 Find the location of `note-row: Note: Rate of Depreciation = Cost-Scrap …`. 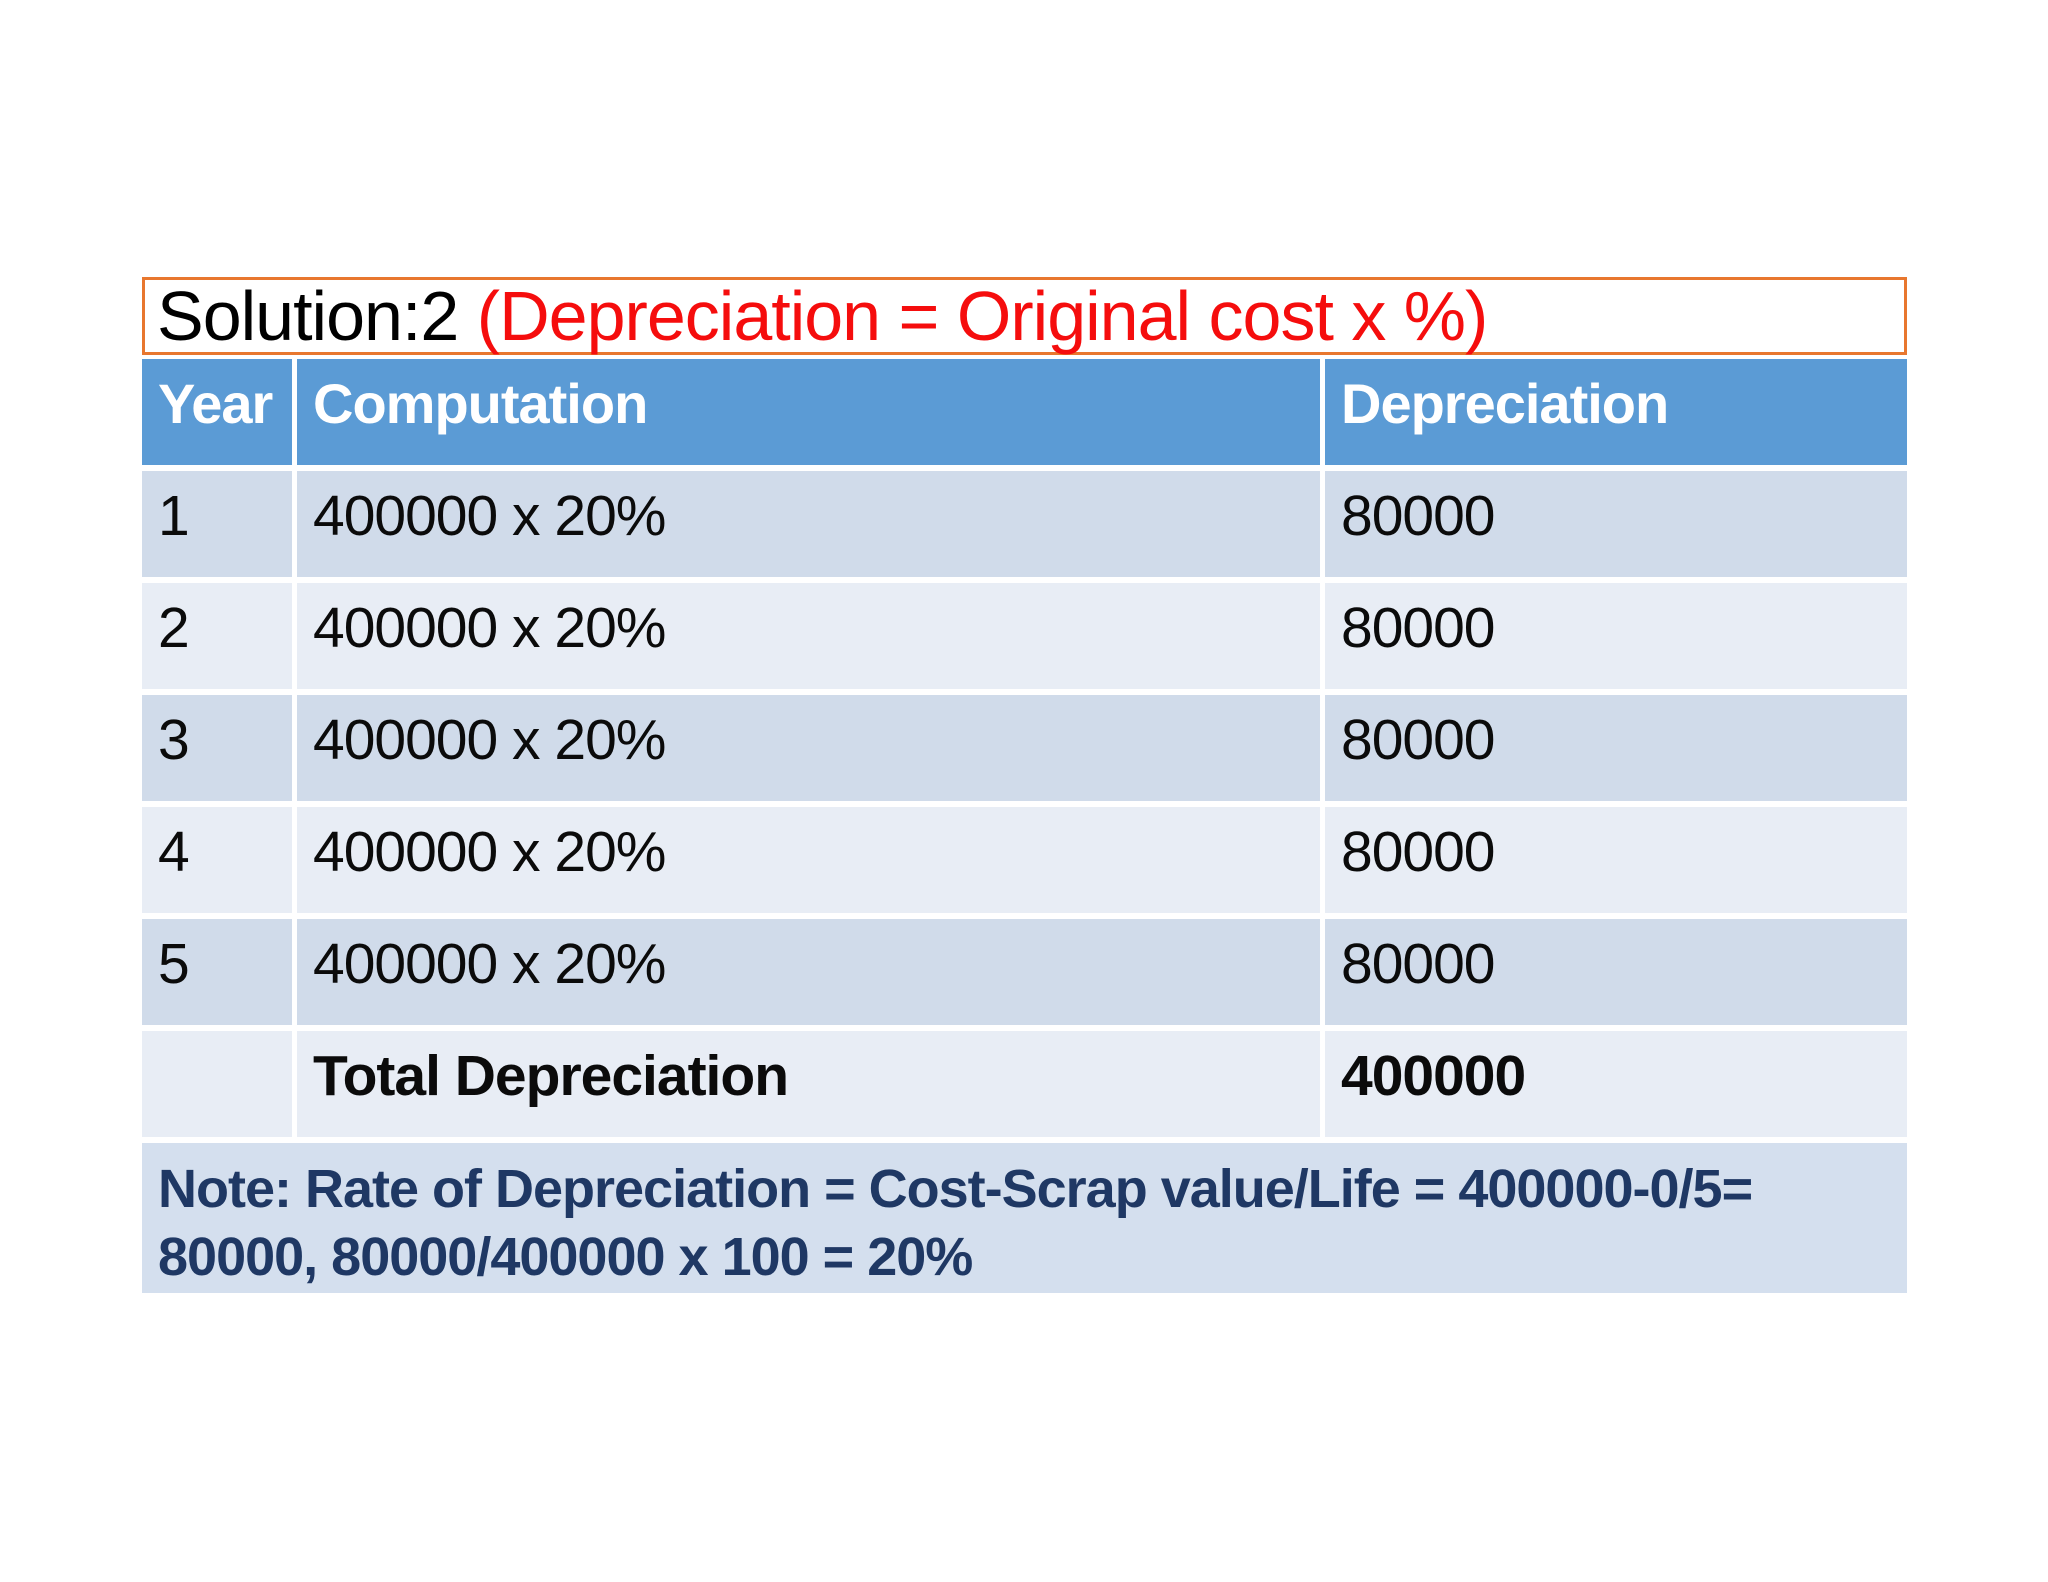

note-row: Note: Rate of Depreciation = Cost-Scrap … is located at coordinates (1024, 1218).